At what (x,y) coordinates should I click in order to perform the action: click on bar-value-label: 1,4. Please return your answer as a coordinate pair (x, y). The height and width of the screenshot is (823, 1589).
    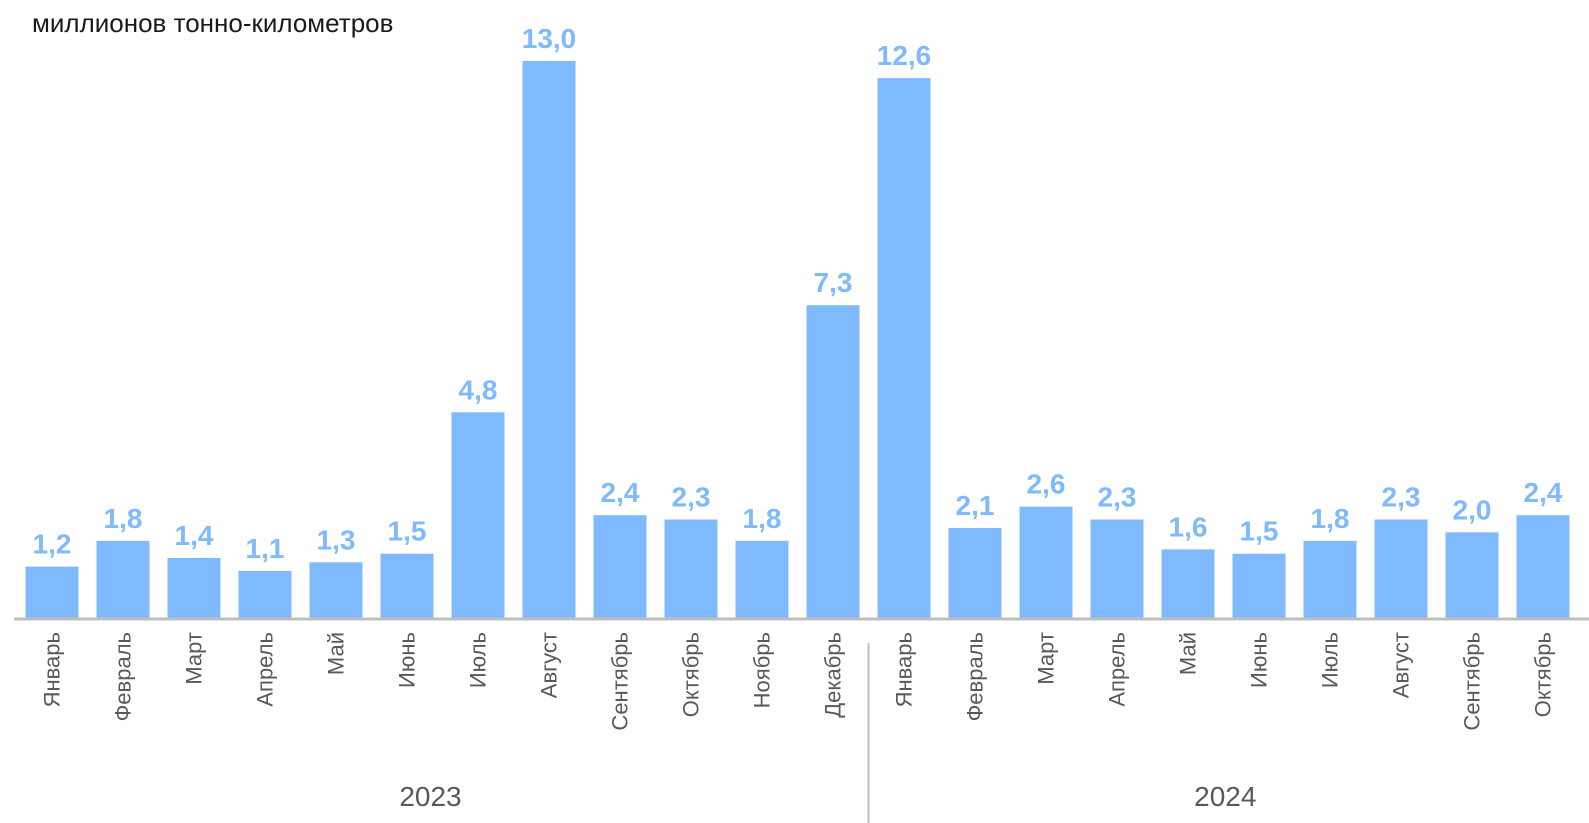
    Looking at the image, I should click on (194, 535).